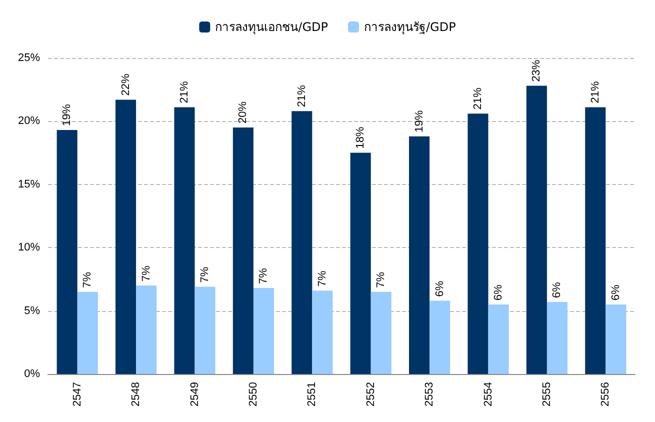 This screenshot has height=422, width=655. What do you see at coordinates (410, 27) in the screenshot?
I see `legend-label: การลงทุนรัฐ/GDP` at bounding box center [410, 27].